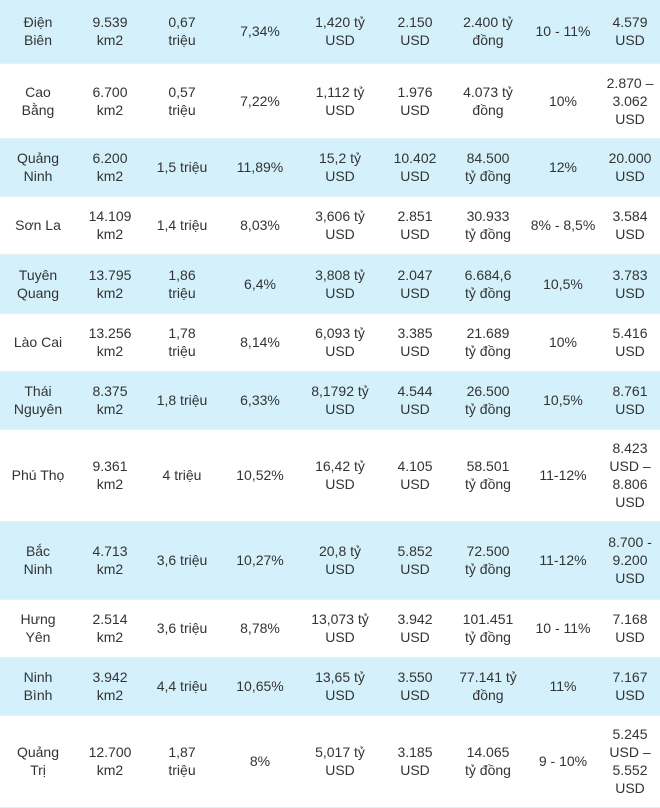  I want to click on cell-target-per-capita: 7.168 USD, so click(630, 628).